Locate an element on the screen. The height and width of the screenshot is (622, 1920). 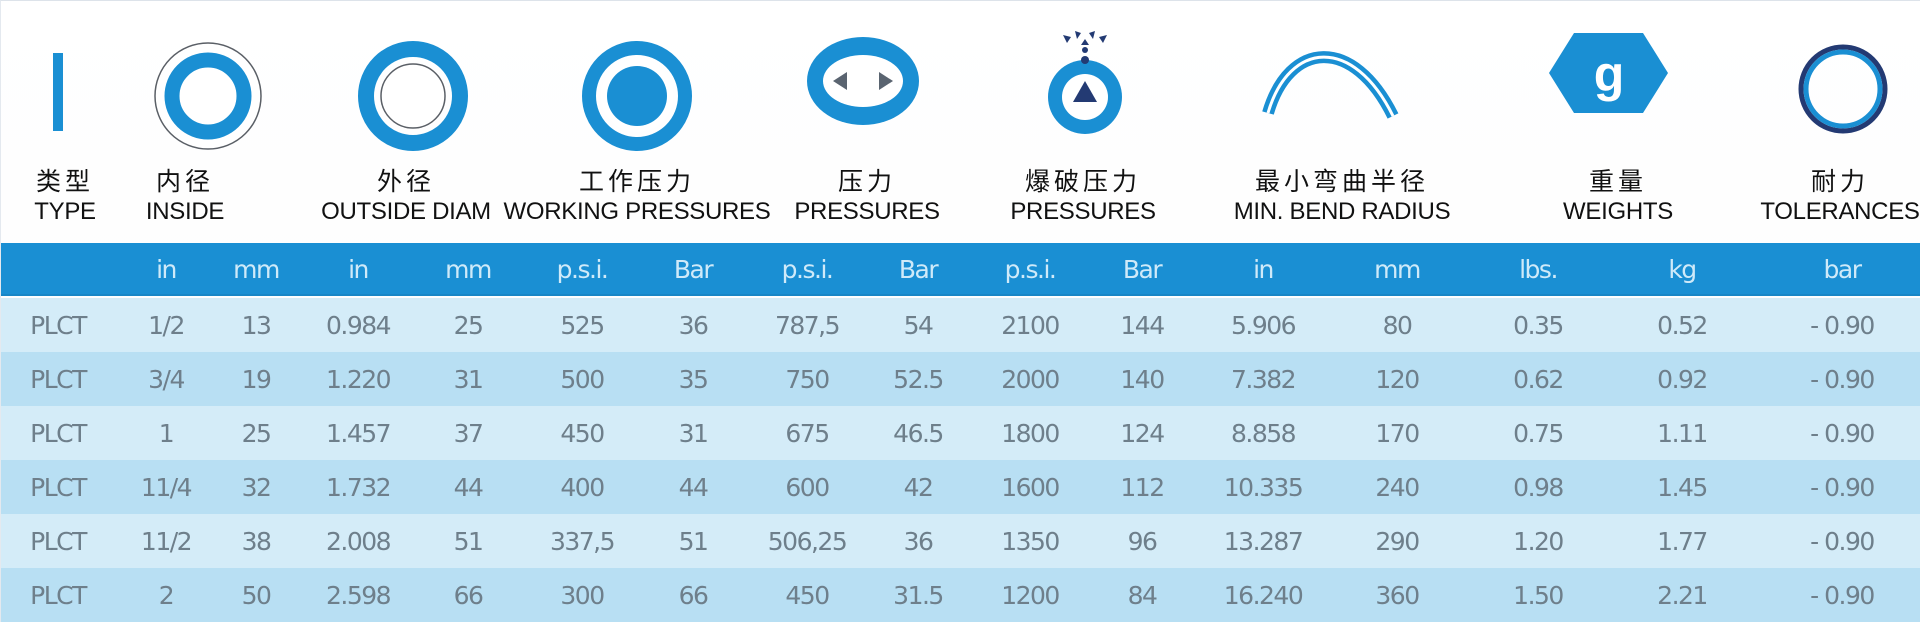
table-cell: 525 is located at coordinates (582, 325).